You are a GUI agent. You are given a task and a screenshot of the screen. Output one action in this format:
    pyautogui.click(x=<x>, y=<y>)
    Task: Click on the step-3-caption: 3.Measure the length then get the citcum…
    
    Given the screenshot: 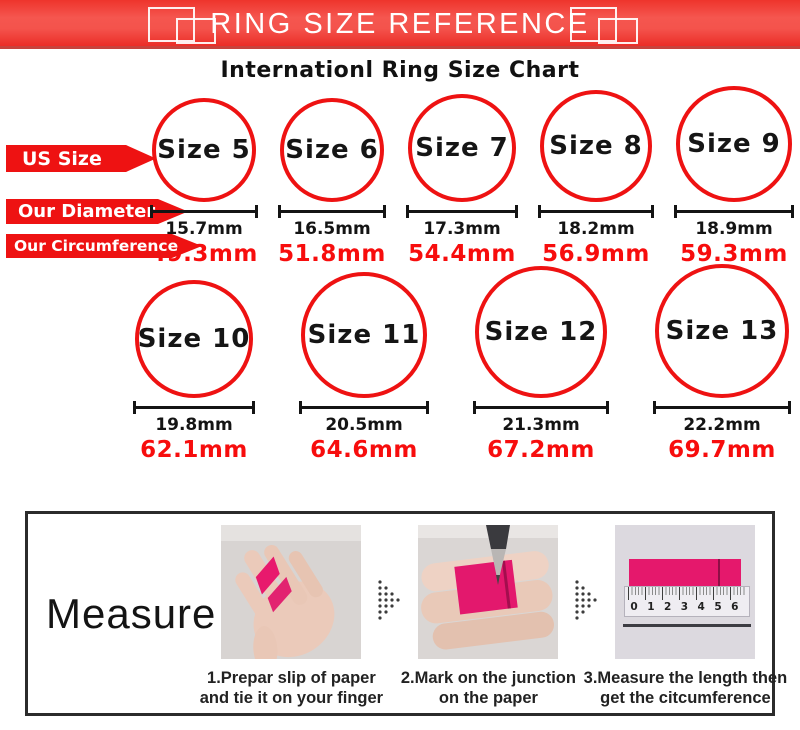 What is the action you would take?
    pyautogui.click(x=685, y=688)
    